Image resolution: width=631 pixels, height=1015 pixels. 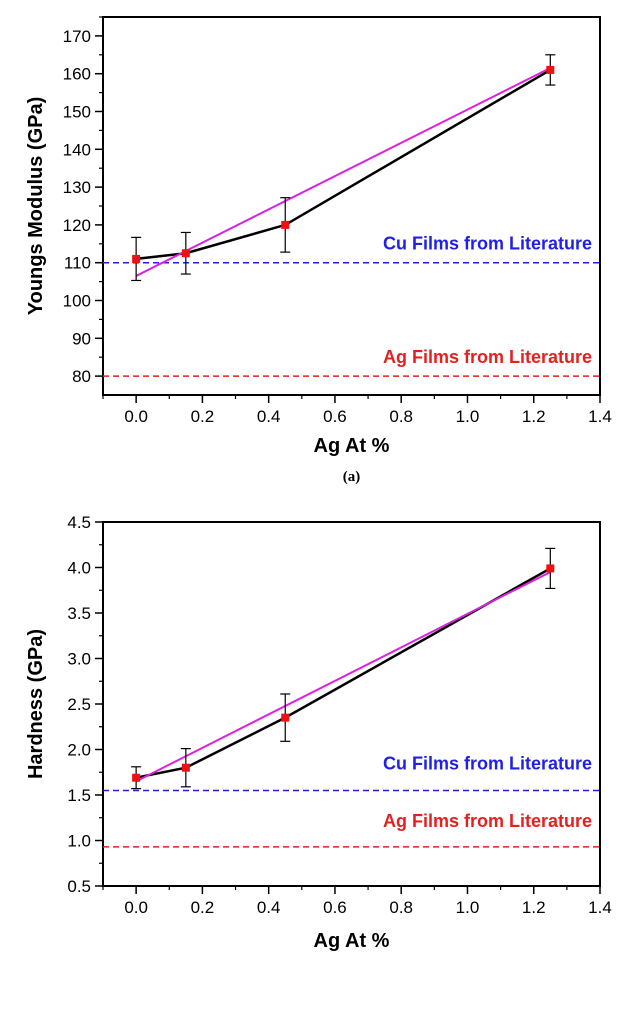 What do you see at coordinates (79, 886) in the screenshot?
I see `y-tick-label: 0.5` at bounding box center [79, 886].